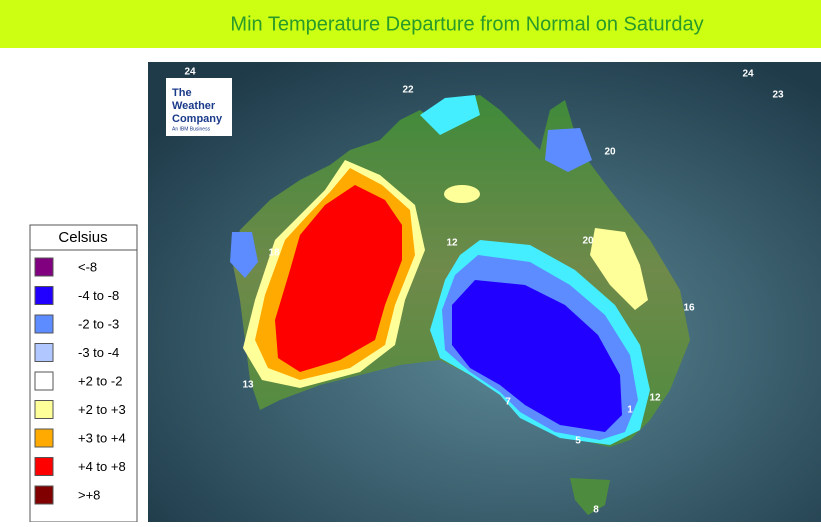 Image resolution: width=821 pixels, height=527 pixels. Describe the element at coordinates (197, 119) in the screenshot. I see `logo-line: Company` at that location.